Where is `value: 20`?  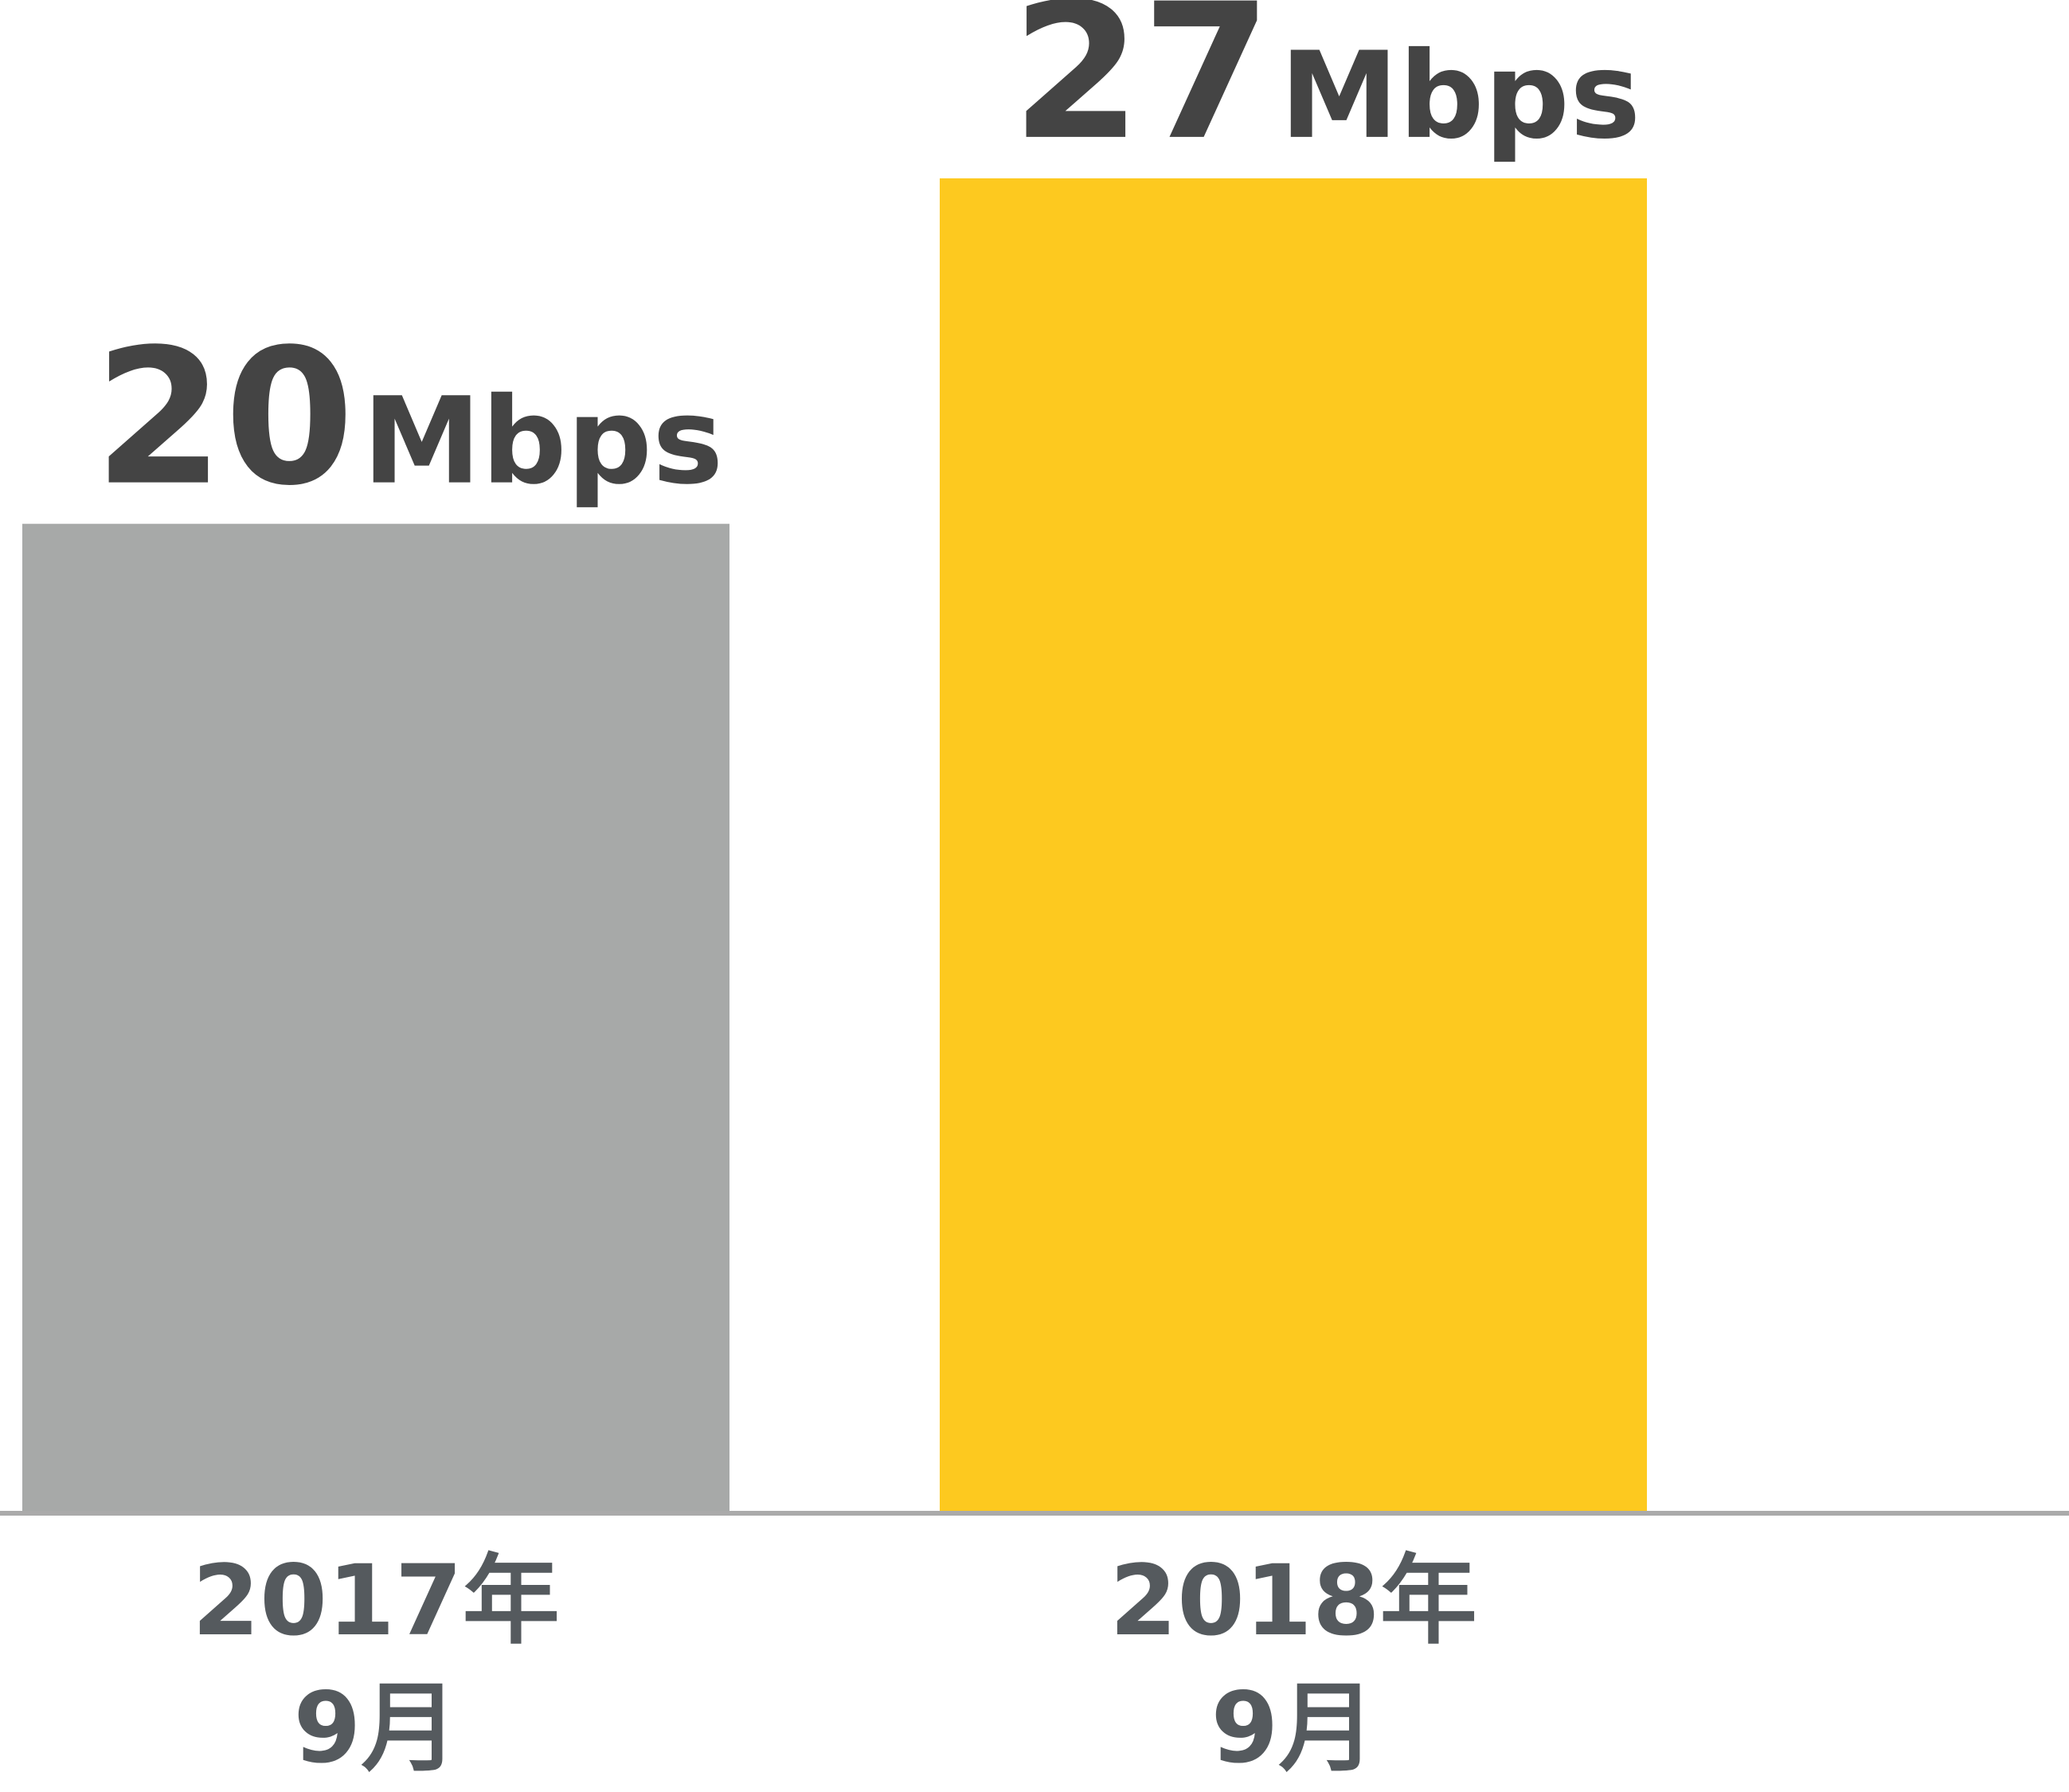
value: 20 is located at coordinates (224, 418).